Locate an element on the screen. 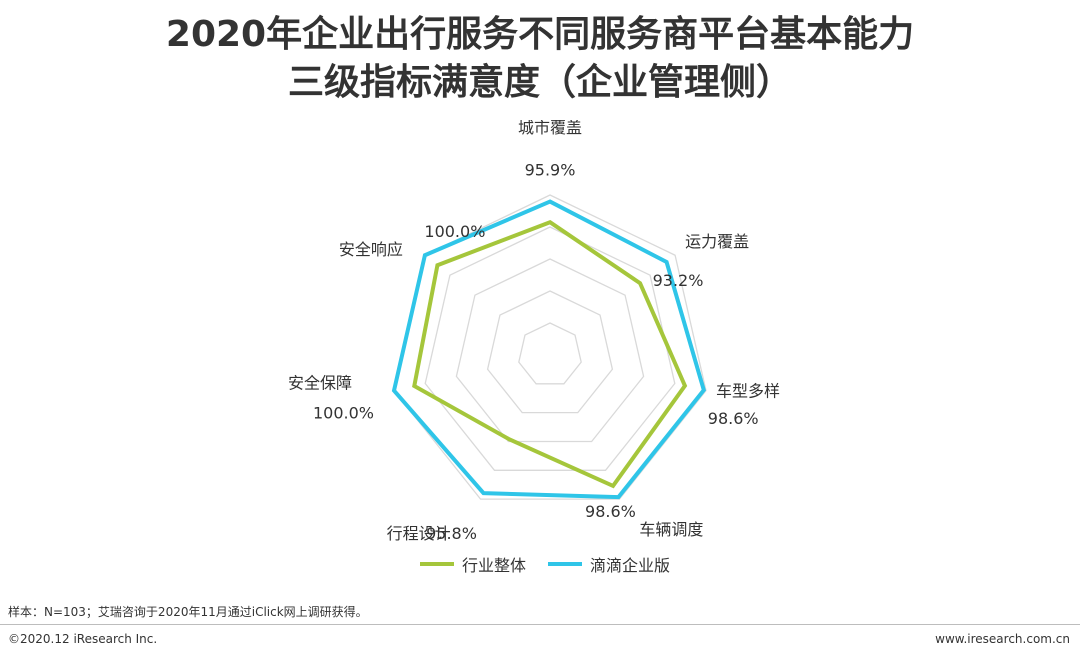 The width and height of the screenshot is (1080, 658). data-label-4: 95.8% is located at coordinates (451, 533).